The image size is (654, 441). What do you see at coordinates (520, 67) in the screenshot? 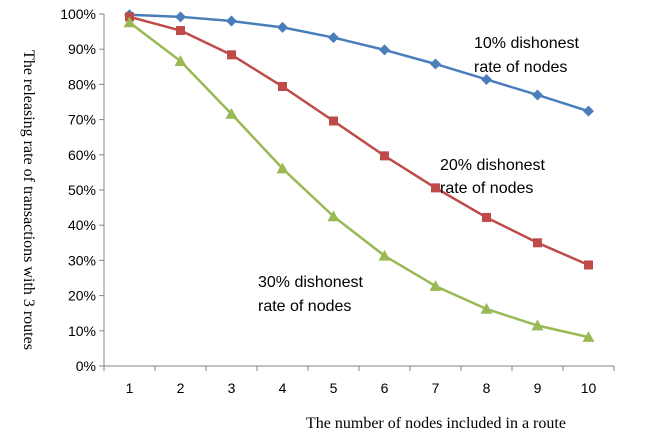
I see `annotation-10pct-line2: rate of nodes` at bounding box center [520, 67].